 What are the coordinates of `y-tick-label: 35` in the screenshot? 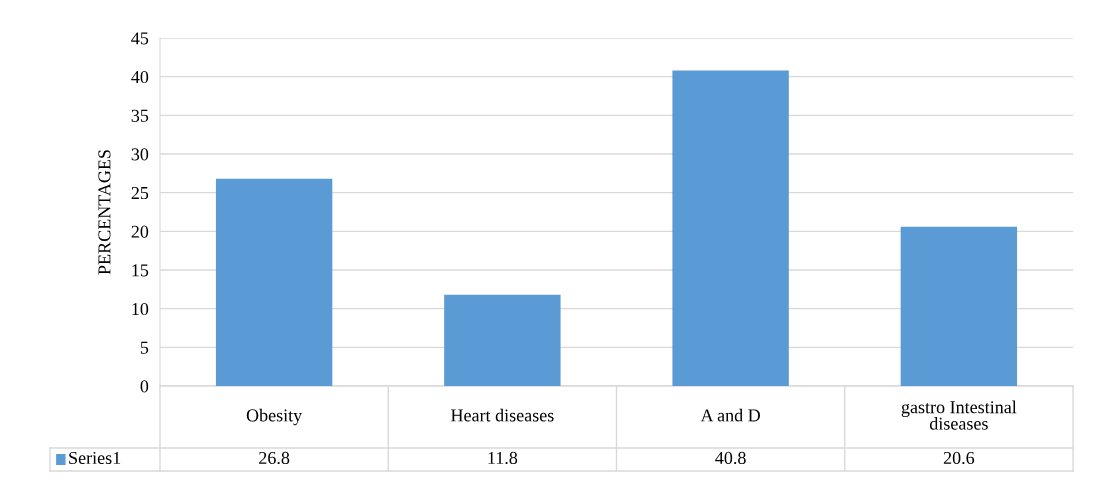 It's located at (140, 115).